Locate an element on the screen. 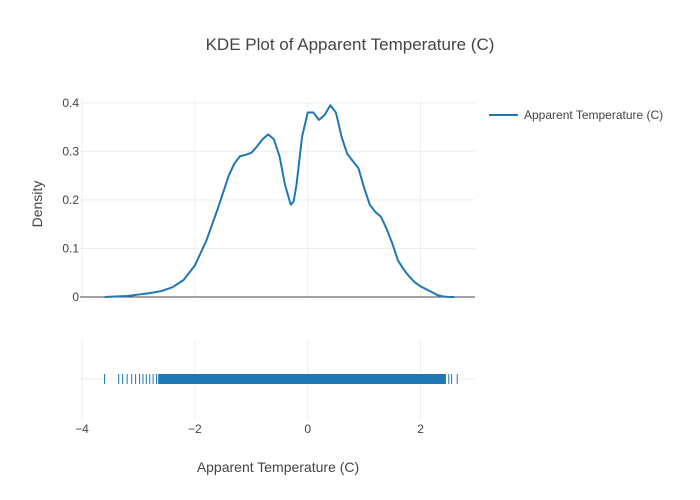 Image resolution: width=700 pixels, height=500 pixels. rug-layer is located at coordinates (281, 379).